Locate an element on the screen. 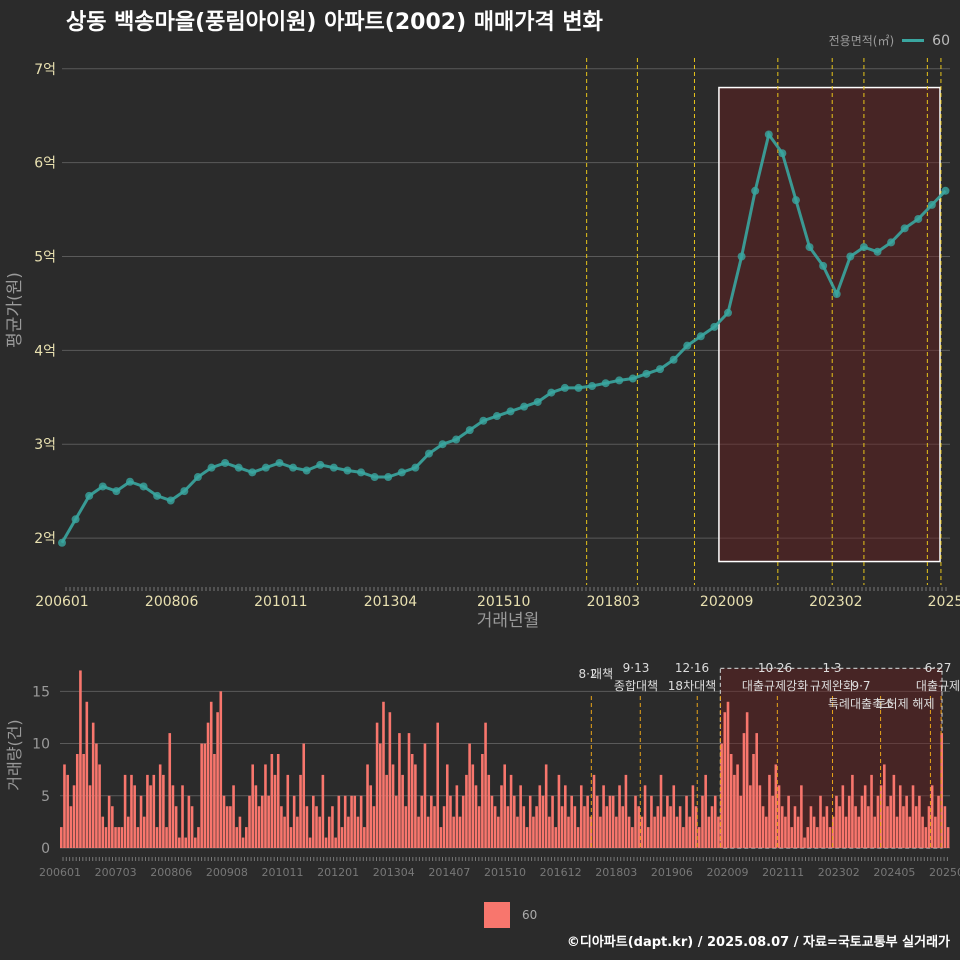 This screenshot has width=960, height=960. volume-annotation-label: 대책 is located at coordinates (602, 673).